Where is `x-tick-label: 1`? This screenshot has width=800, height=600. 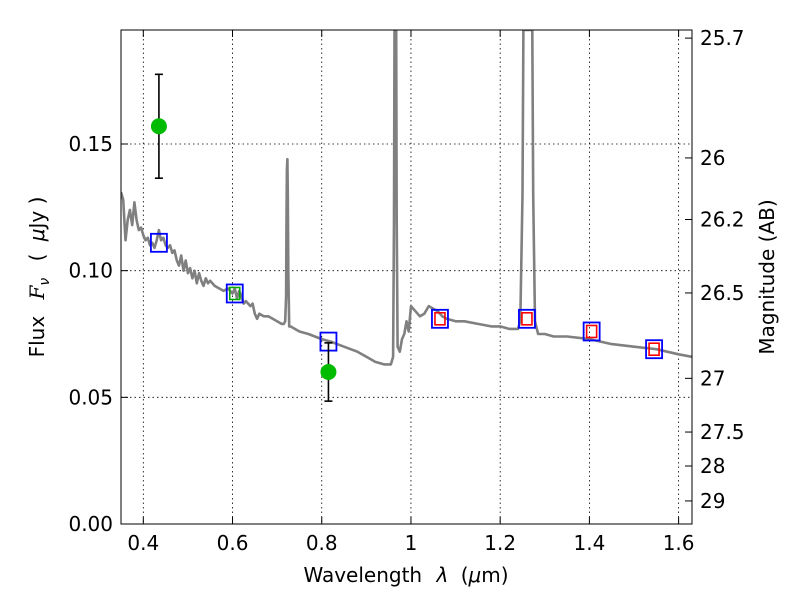 x-tick-label: 1 is located at coordinates (411, 543).